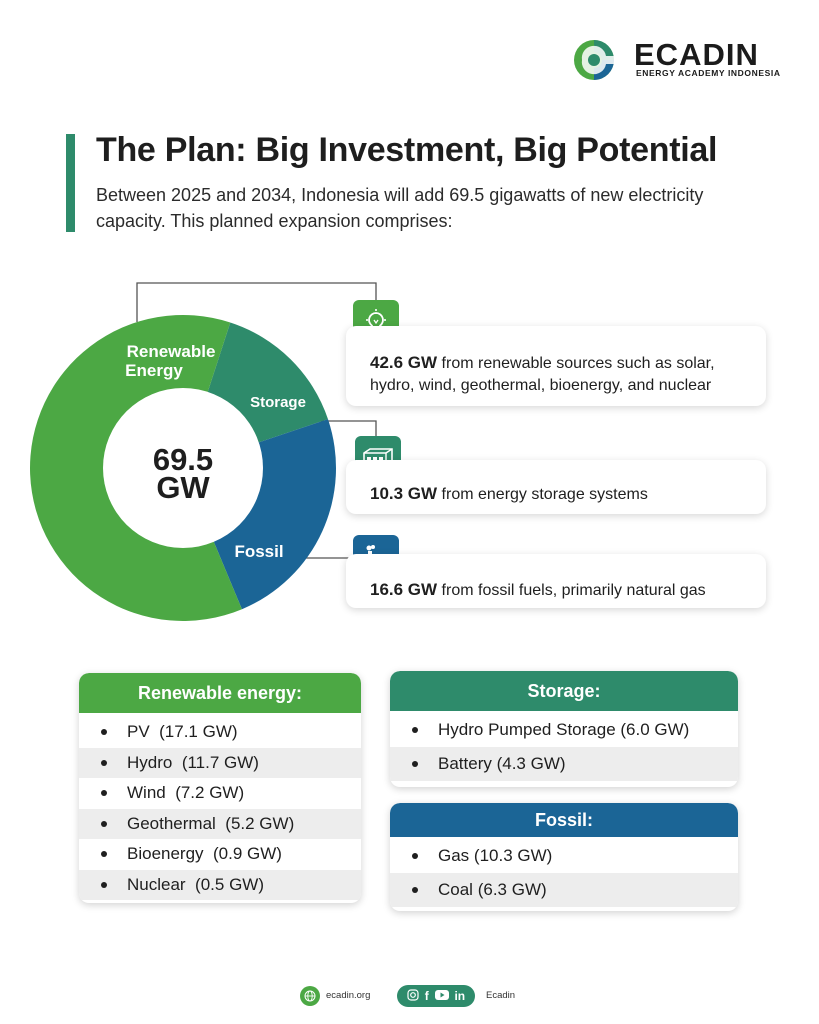 Image resolution: width=819 pixels, height=1024 pixels. Describe the element at coordinates (531, 763) in the screenshot. I see `item-value: (4.3 GW)` at that location.